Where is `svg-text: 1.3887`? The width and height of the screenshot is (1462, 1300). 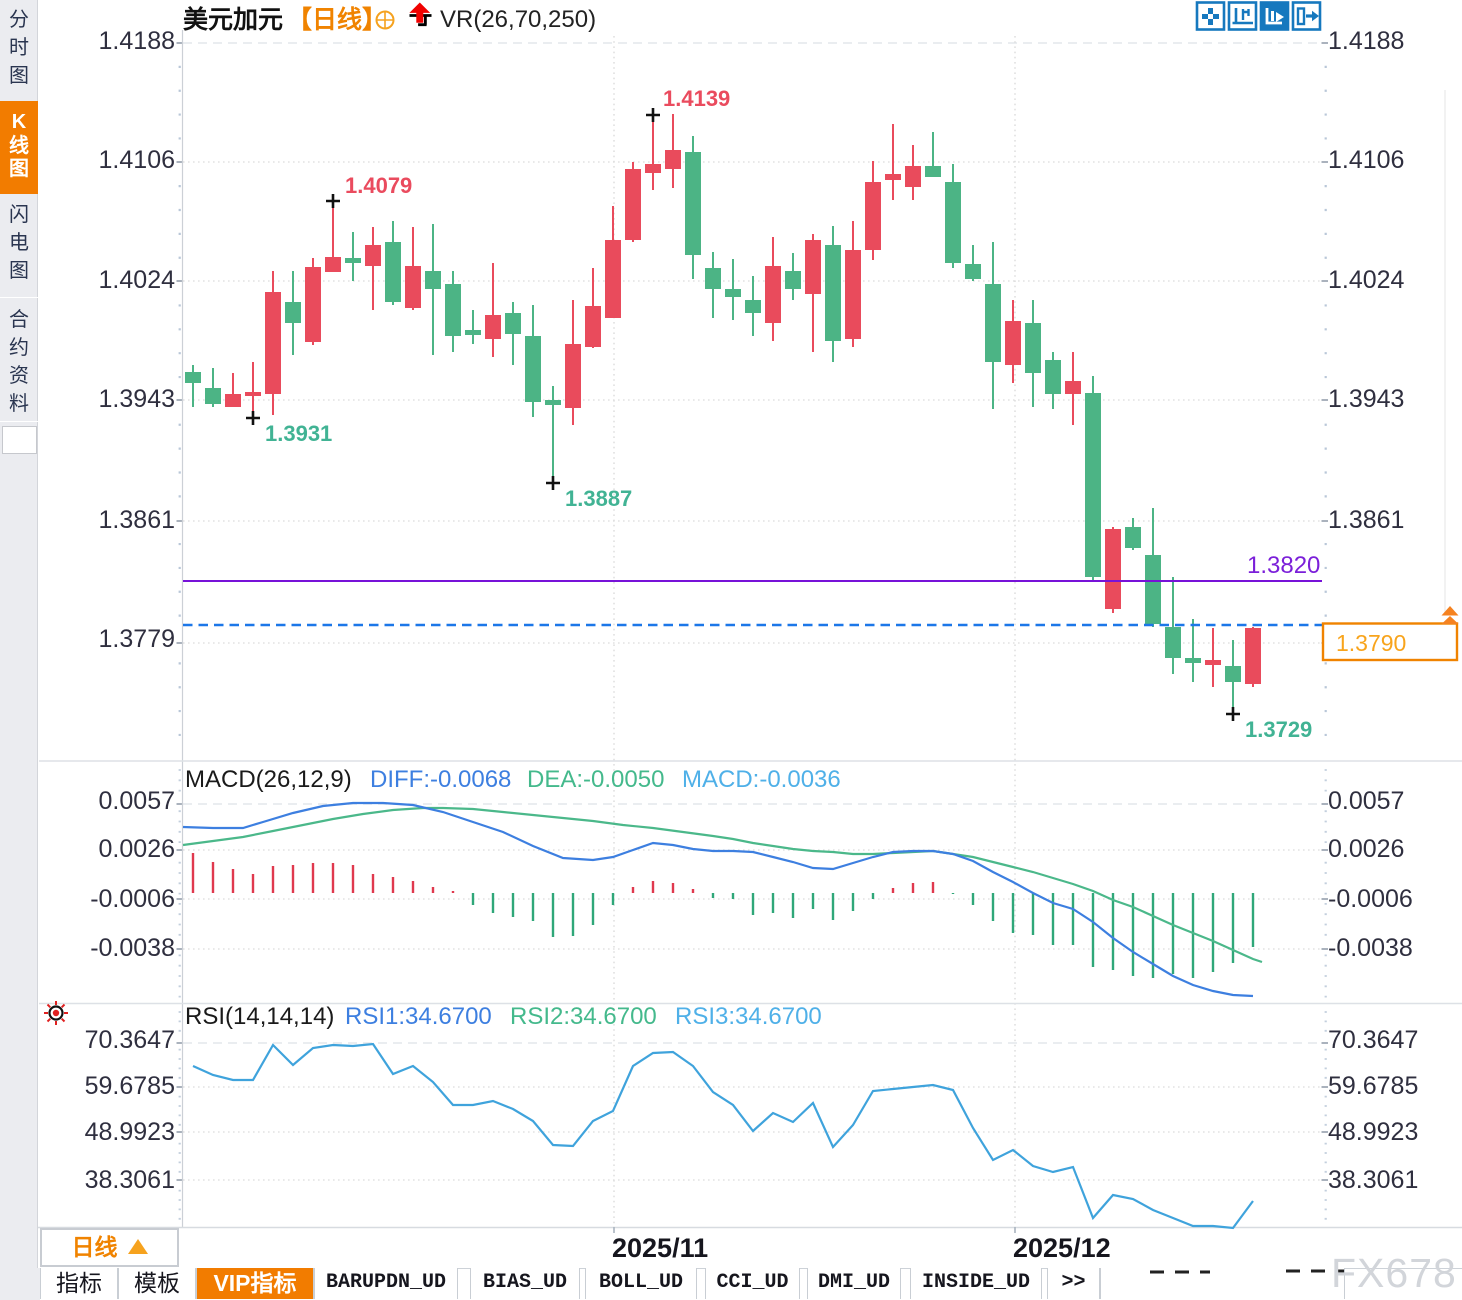 svg-text: 1.3887 is located at coordinates (598, 498).